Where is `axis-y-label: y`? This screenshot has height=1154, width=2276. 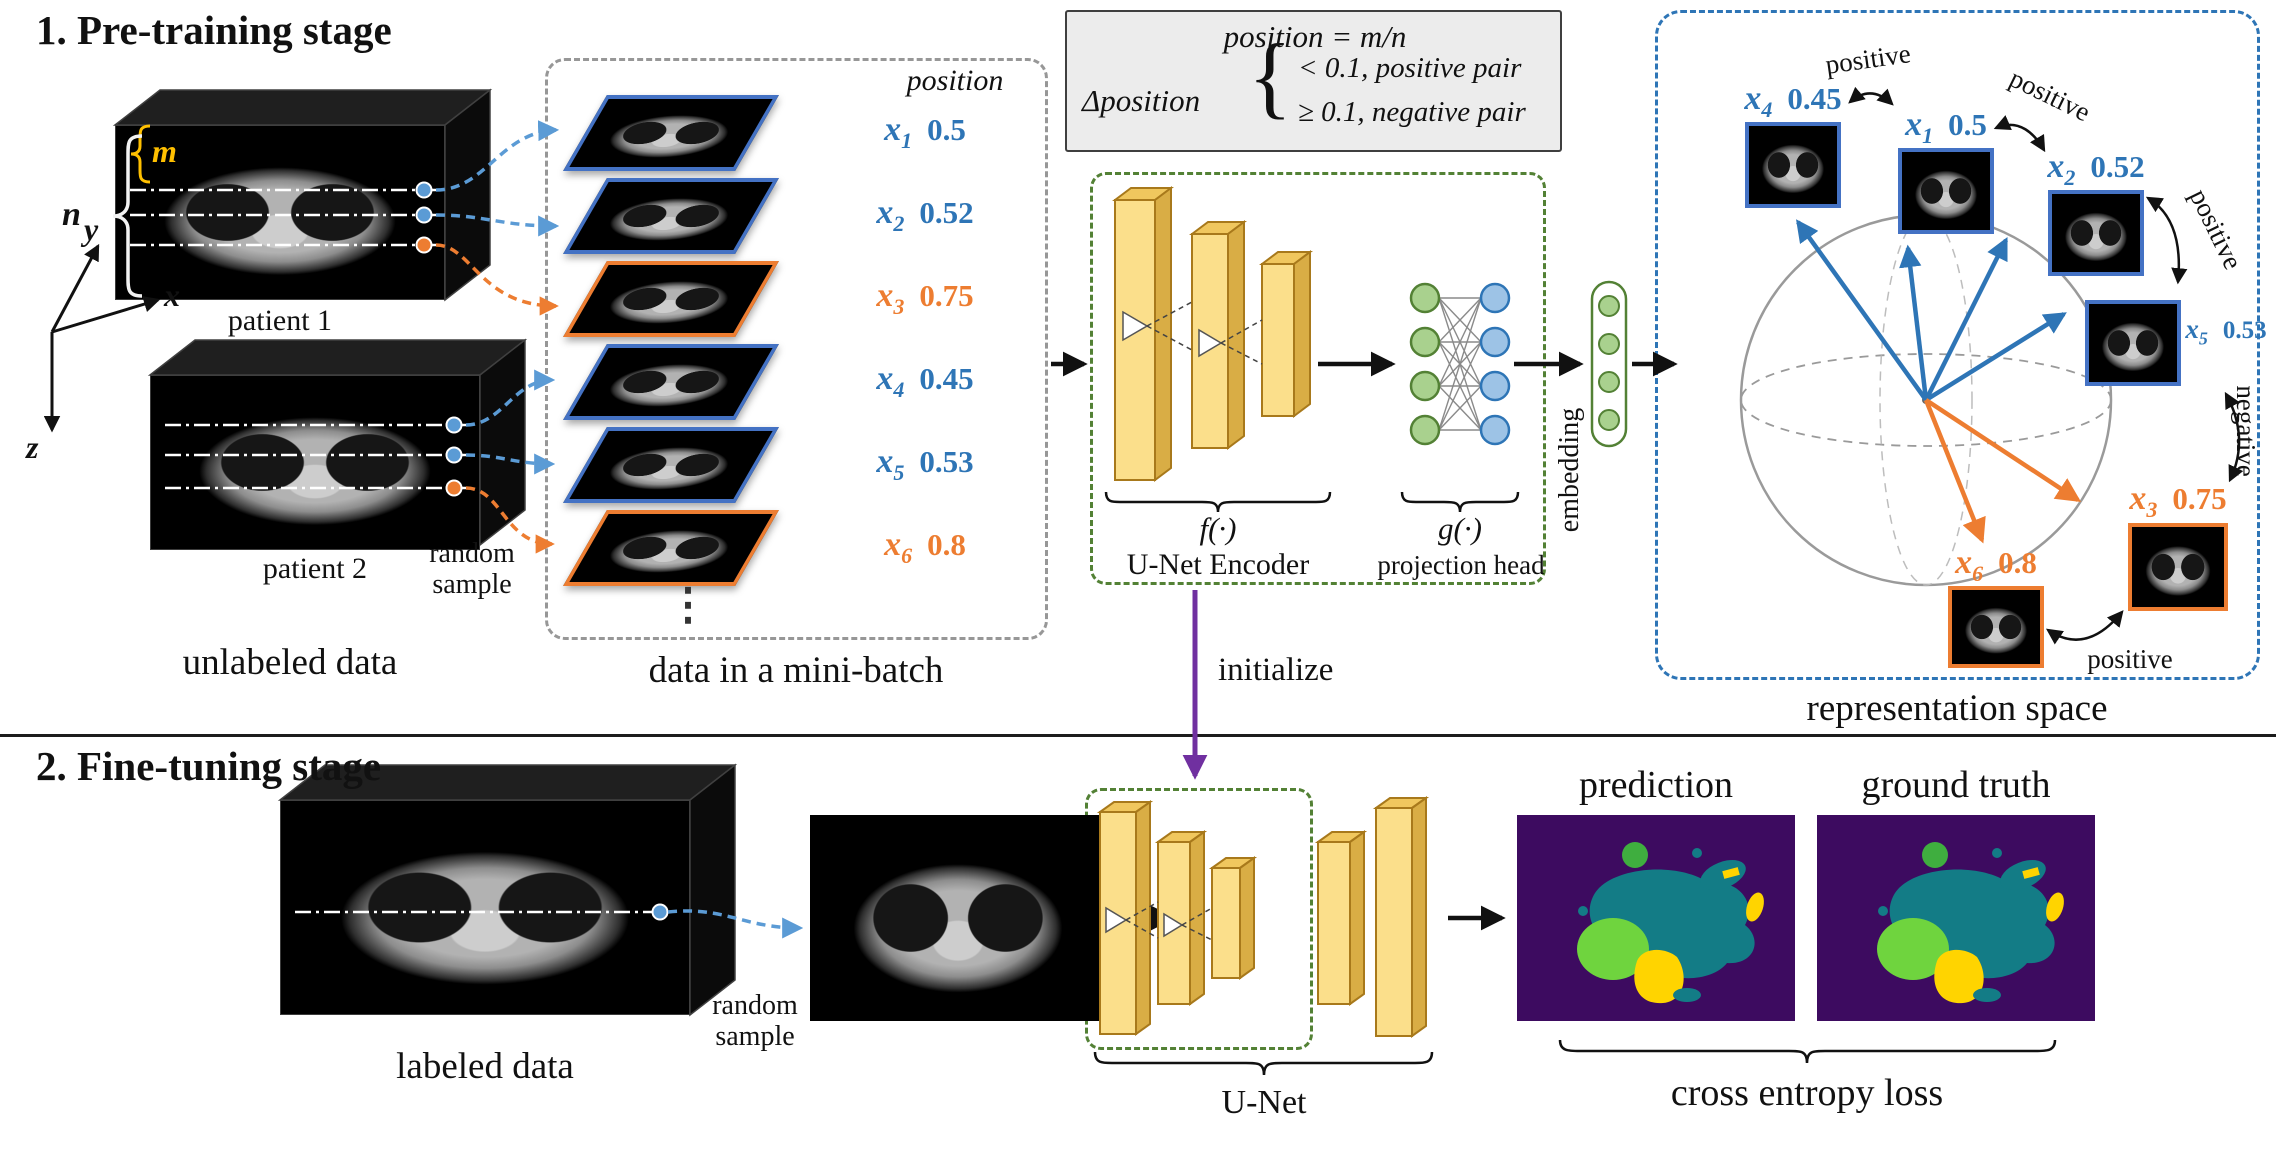 axis-y-label: y is located at coordinates (91, 229).